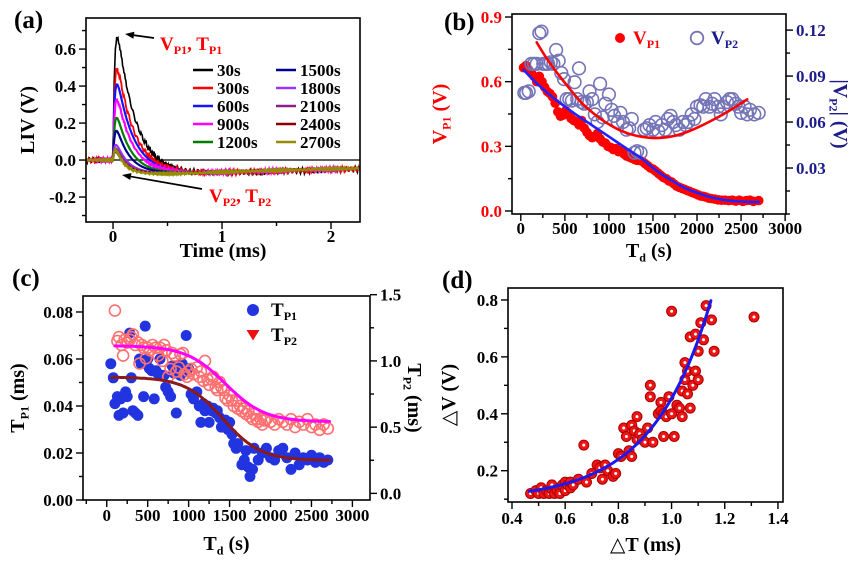 This screenshot has width=857, height=564. I want to click on x-axis-title: Time (ms), so click(223, 251).